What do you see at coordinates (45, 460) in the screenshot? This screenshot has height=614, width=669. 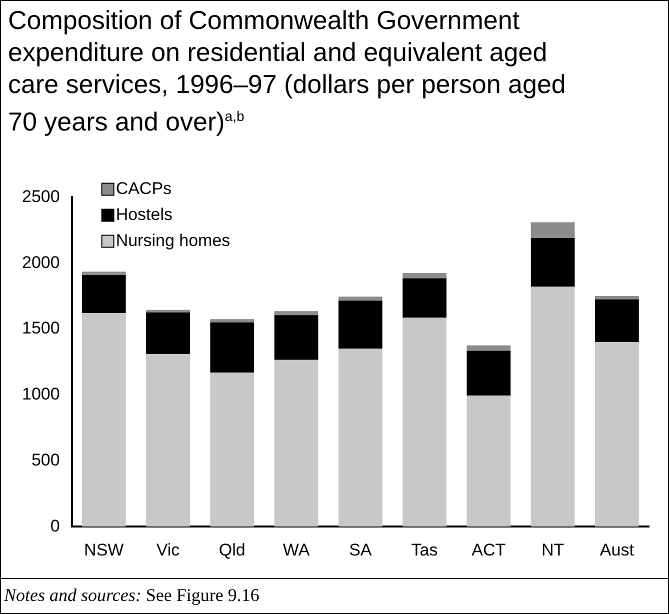 I see `y-tick-label: 500` at bounding box center [45, 460].